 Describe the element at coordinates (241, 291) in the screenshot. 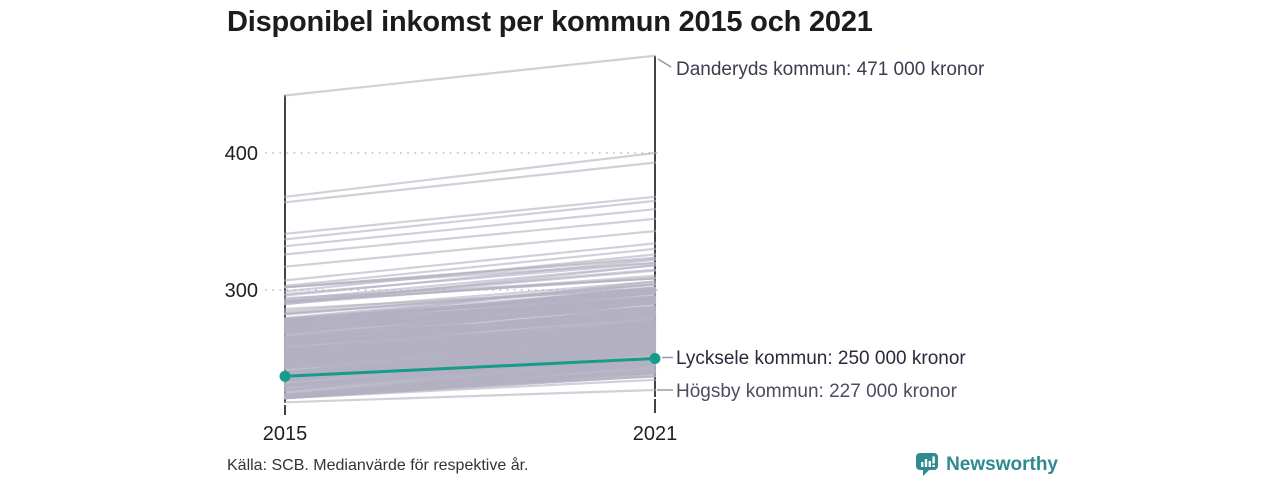

I see `y-tick-300: 300` at that location.